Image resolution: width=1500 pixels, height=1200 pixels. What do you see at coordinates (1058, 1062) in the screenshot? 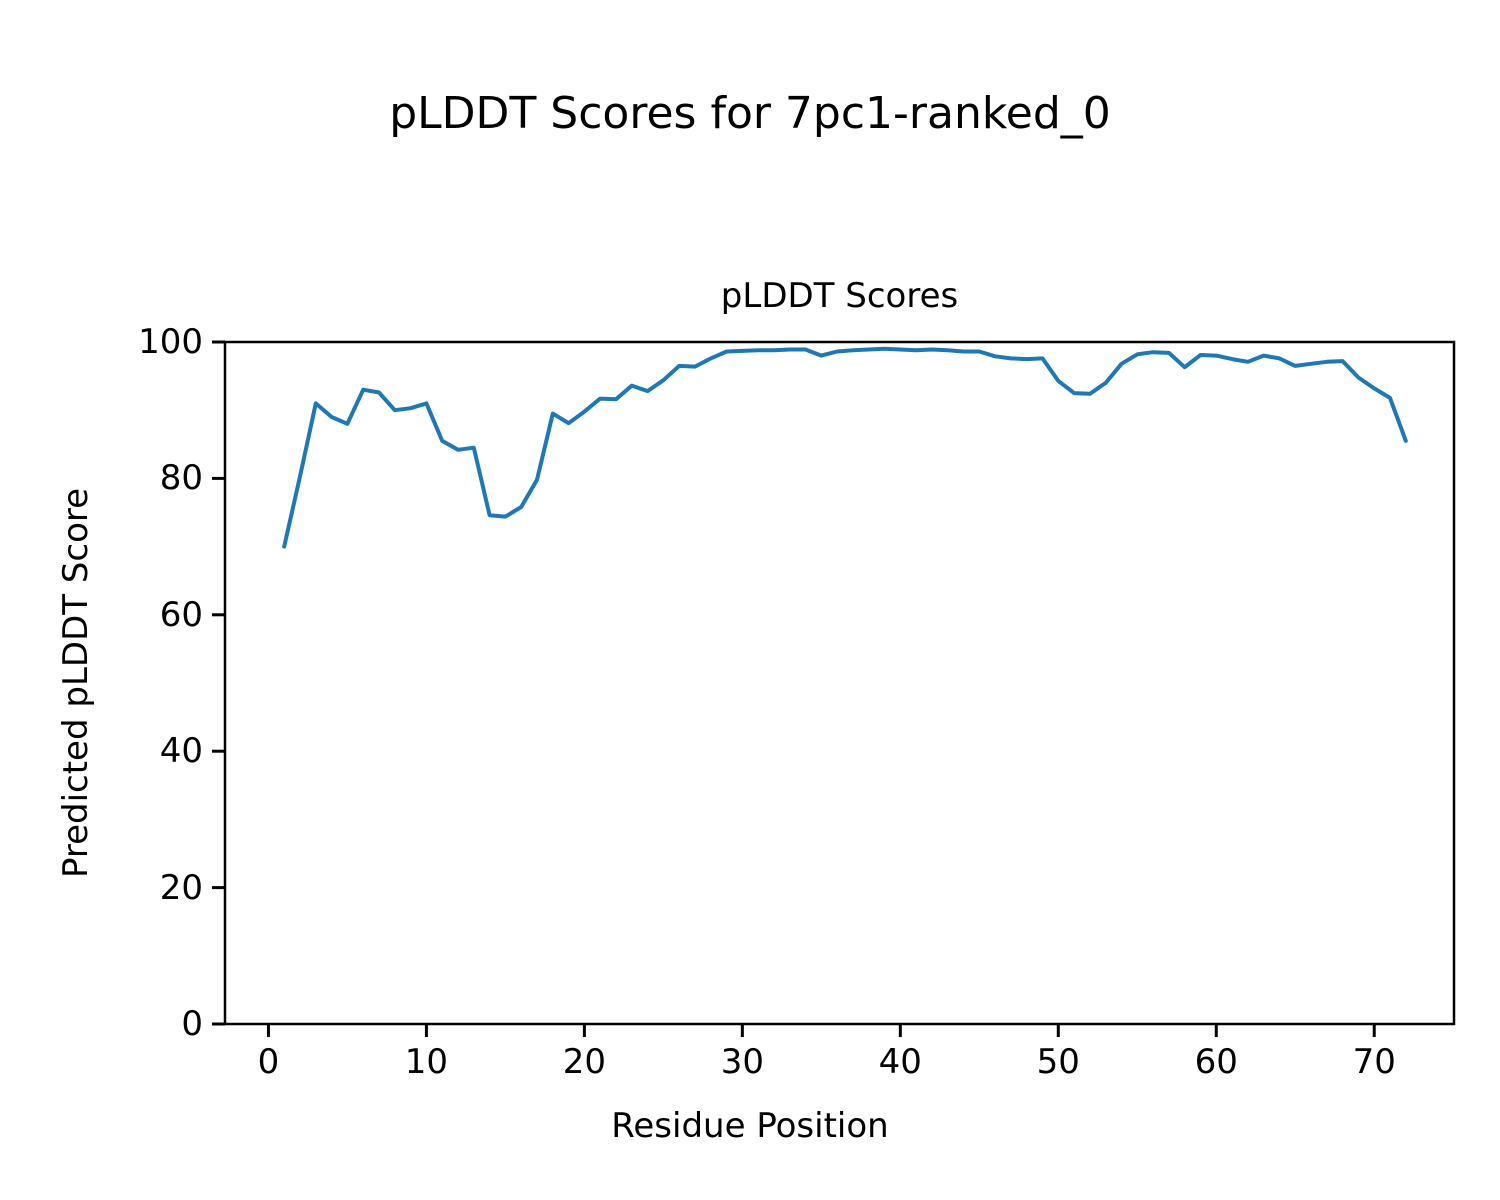
I see `x-tick-label: 50` at bounding box center [1058, 1062].